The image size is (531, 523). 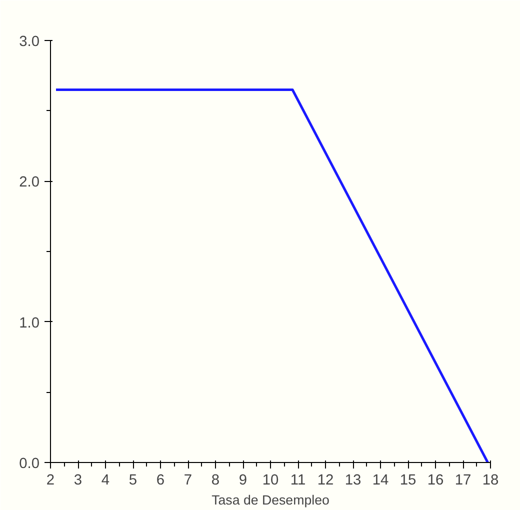 I want to click on x-tick-label: 8, so click(x=215, y=480).